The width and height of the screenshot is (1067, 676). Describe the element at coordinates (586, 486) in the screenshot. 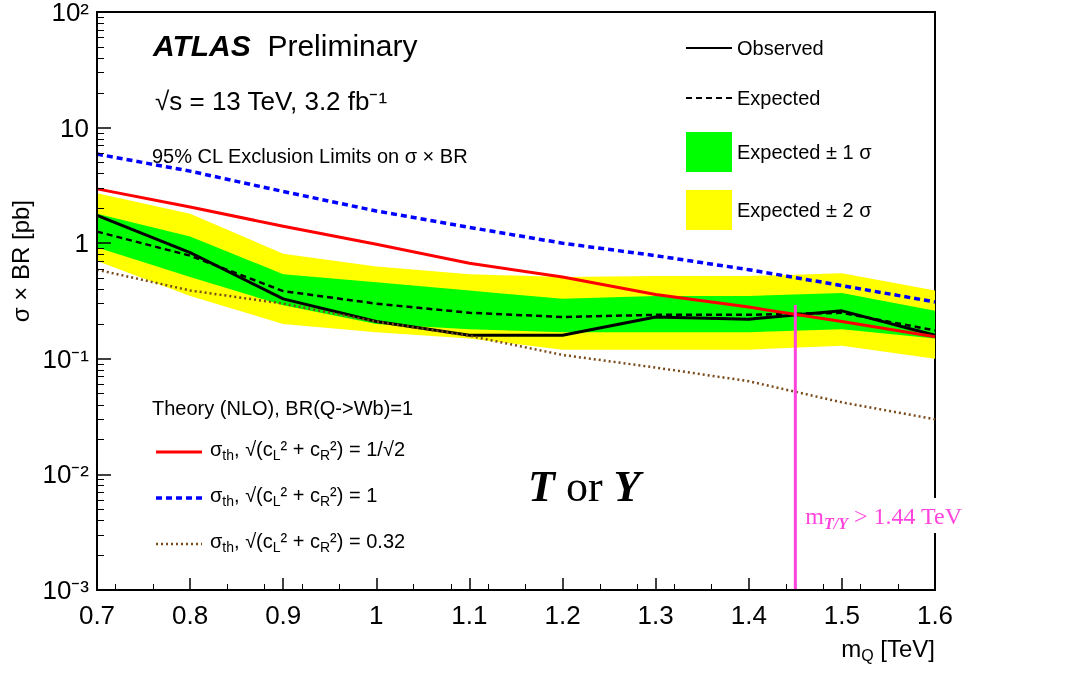

I see `annotation: T or Y` at that location.